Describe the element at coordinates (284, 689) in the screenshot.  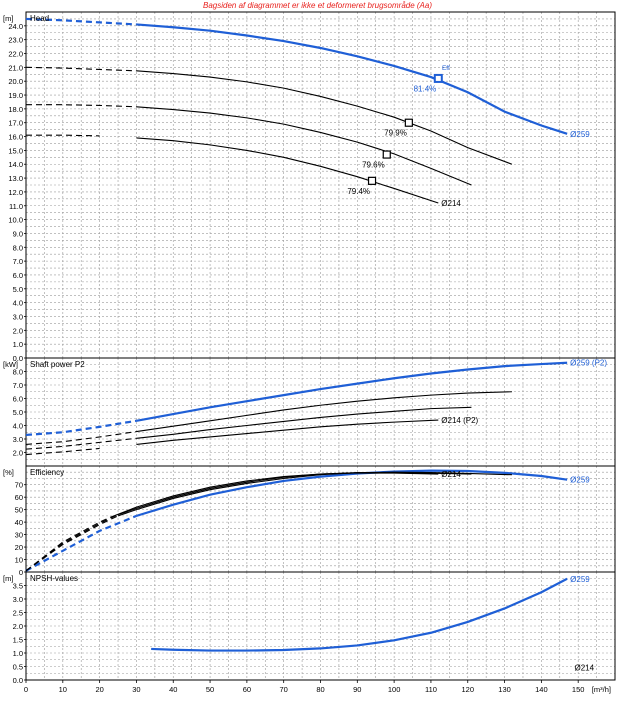
I see `x-tick-label: 70` at that location.